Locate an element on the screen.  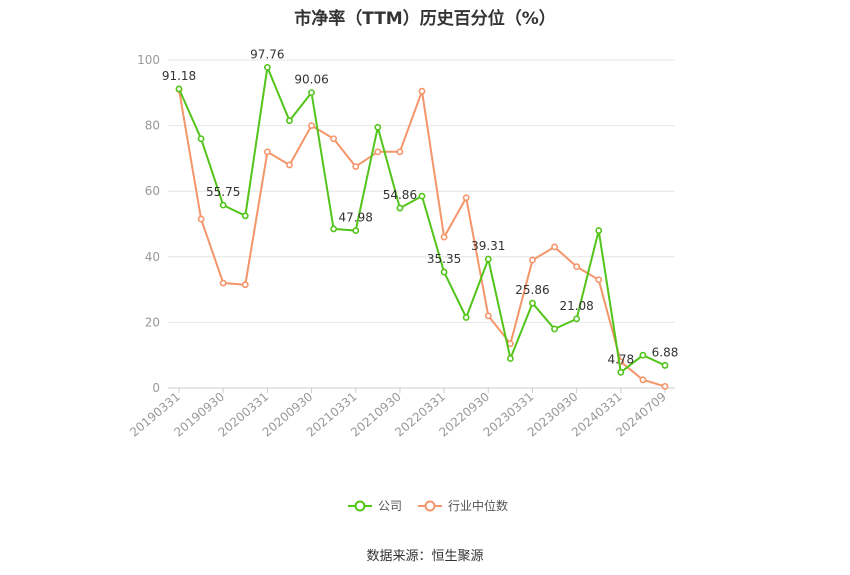
source-note: 数据来源：恒生聚源 is located at coordinates (425, 556).